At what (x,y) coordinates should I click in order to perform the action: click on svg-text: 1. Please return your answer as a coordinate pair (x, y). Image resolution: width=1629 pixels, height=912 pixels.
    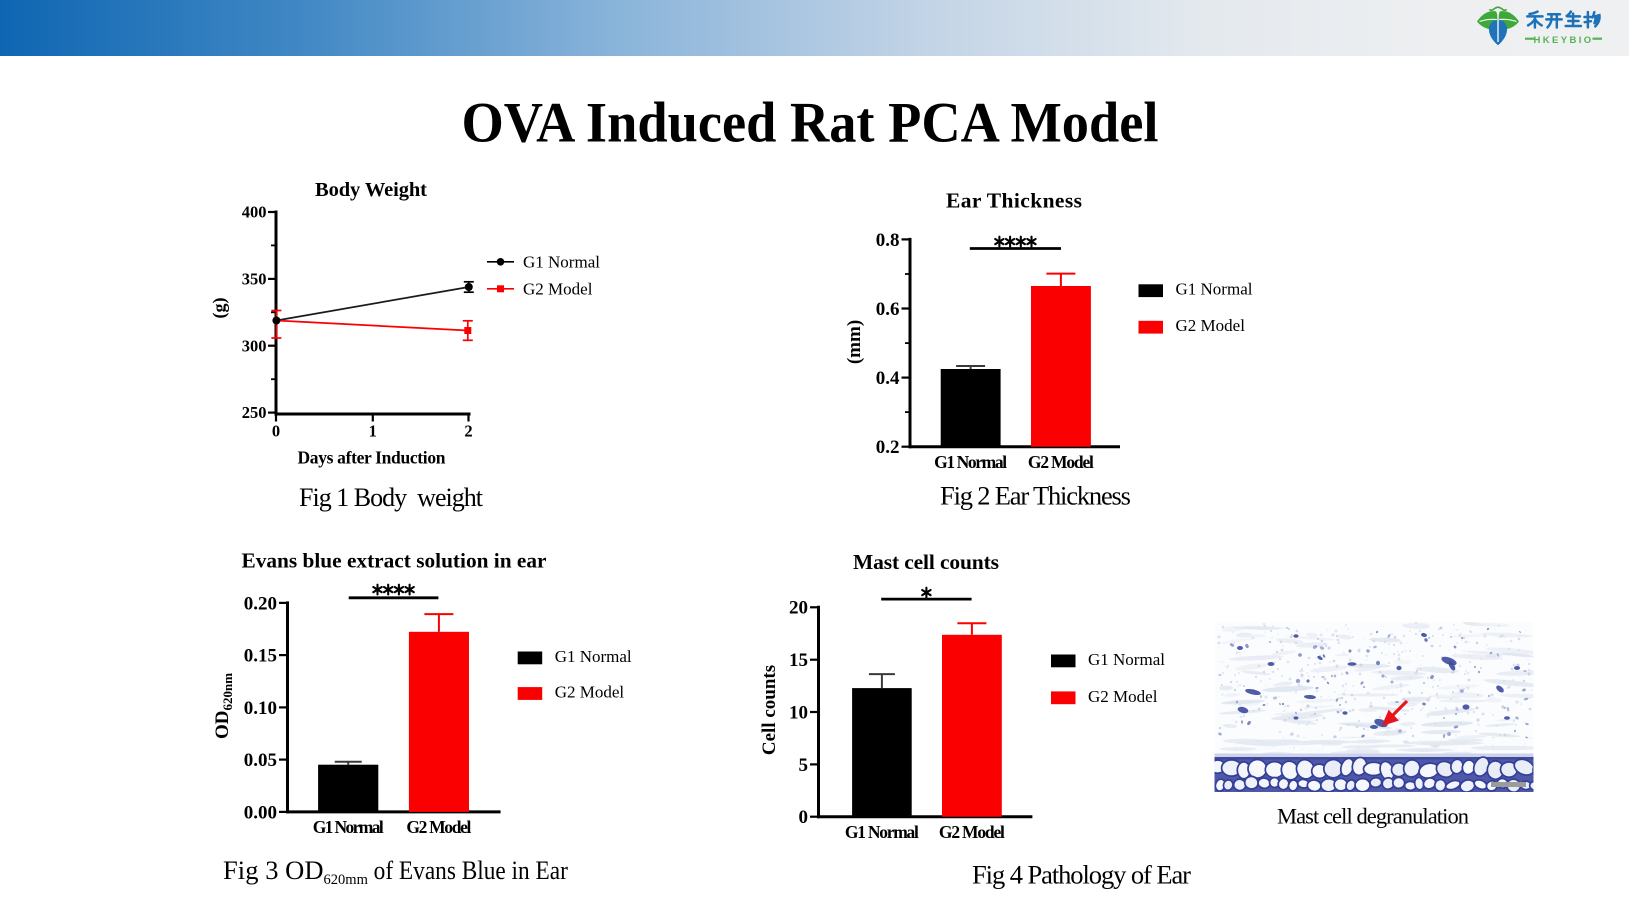
    Looking at the image, I should click on (373, 431).